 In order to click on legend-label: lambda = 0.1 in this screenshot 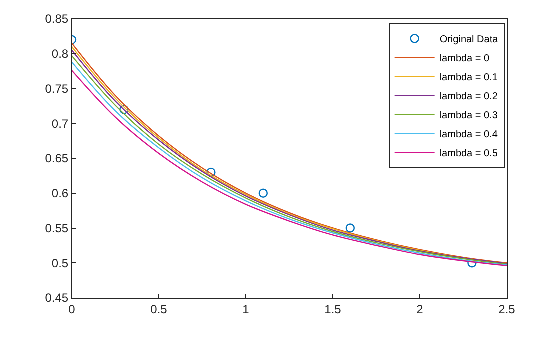, I will do `click(469, 78)`.